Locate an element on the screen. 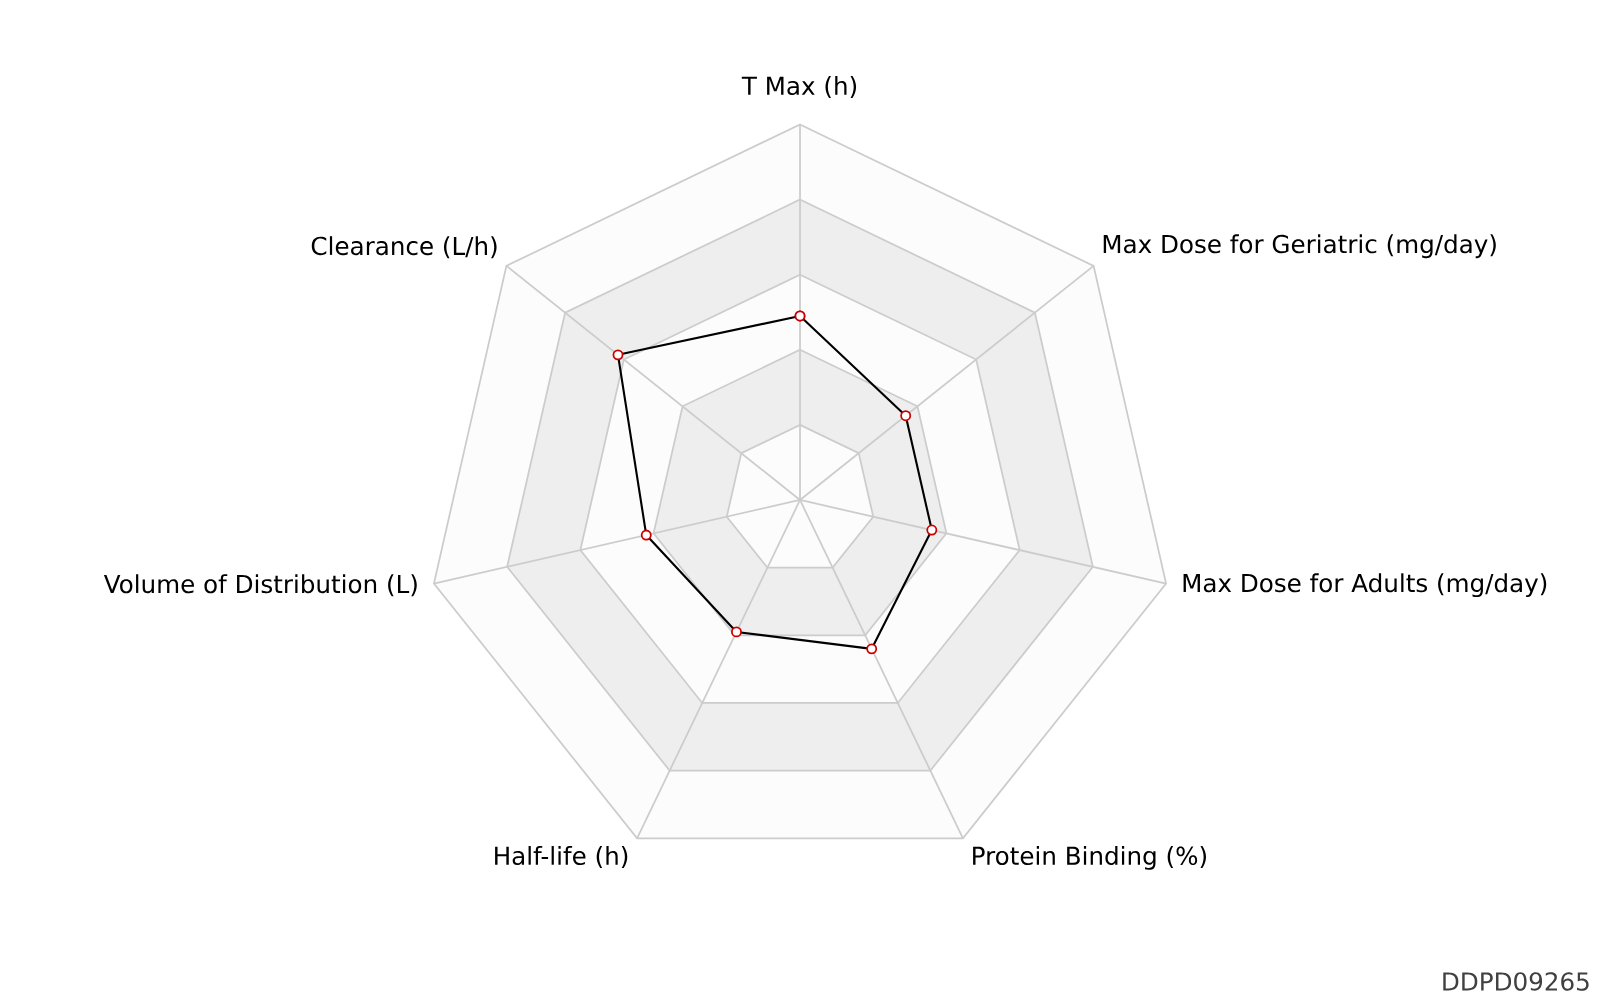 The width and height of the screenshot is (1600, 1000). spoke-label: T Max (h) is located at coordinates (799, 87).